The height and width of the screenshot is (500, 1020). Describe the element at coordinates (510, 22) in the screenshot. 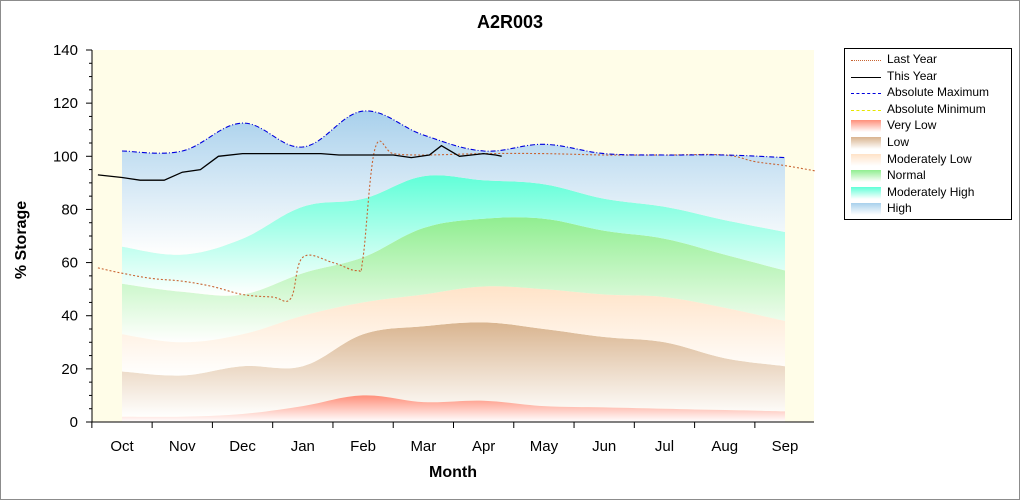

I see `chart-title: A2R003` at that location.